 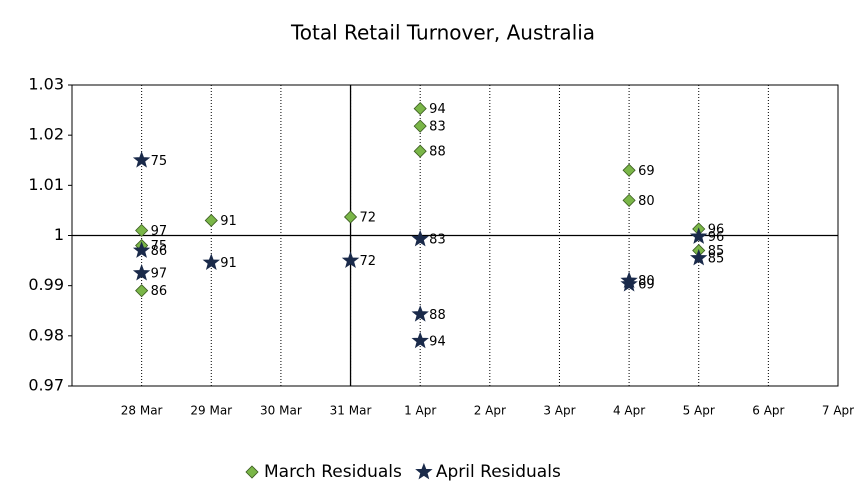 What do you see at coordinates (46, 284) in the screenshot?
I see `y-tick-label: 0.99` at bounding box center [46, 284].